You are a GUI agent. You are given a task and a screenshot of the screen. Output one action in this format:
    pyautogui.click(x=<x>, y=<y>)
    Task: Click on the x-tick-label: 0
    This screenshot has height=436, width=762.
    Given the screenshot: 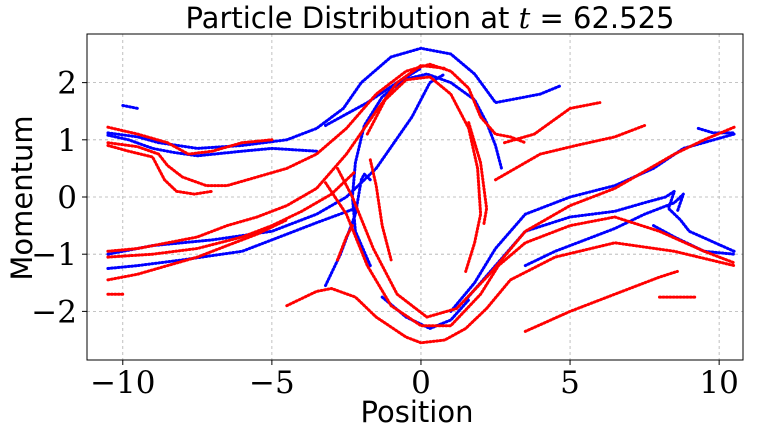 What is the action you would take?
    pyautogui.click(x=421, y=383)
    